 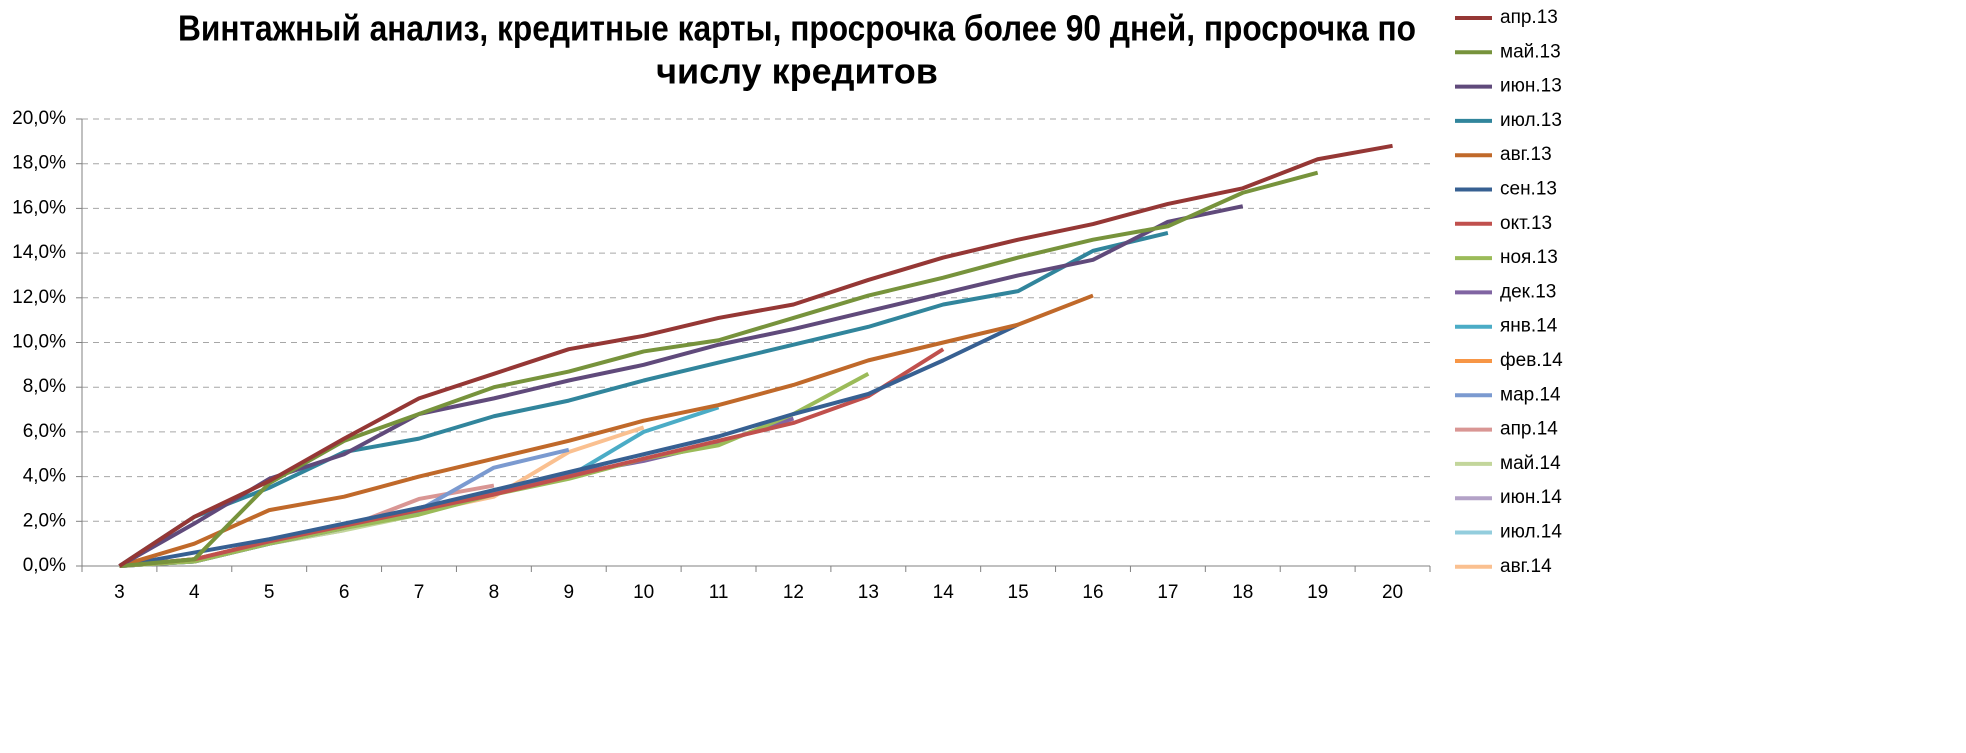 What do you see at coordinates (344, 592) in the screenshot?
I see `x-tick-label: 6` at bounding box center [344, 592].